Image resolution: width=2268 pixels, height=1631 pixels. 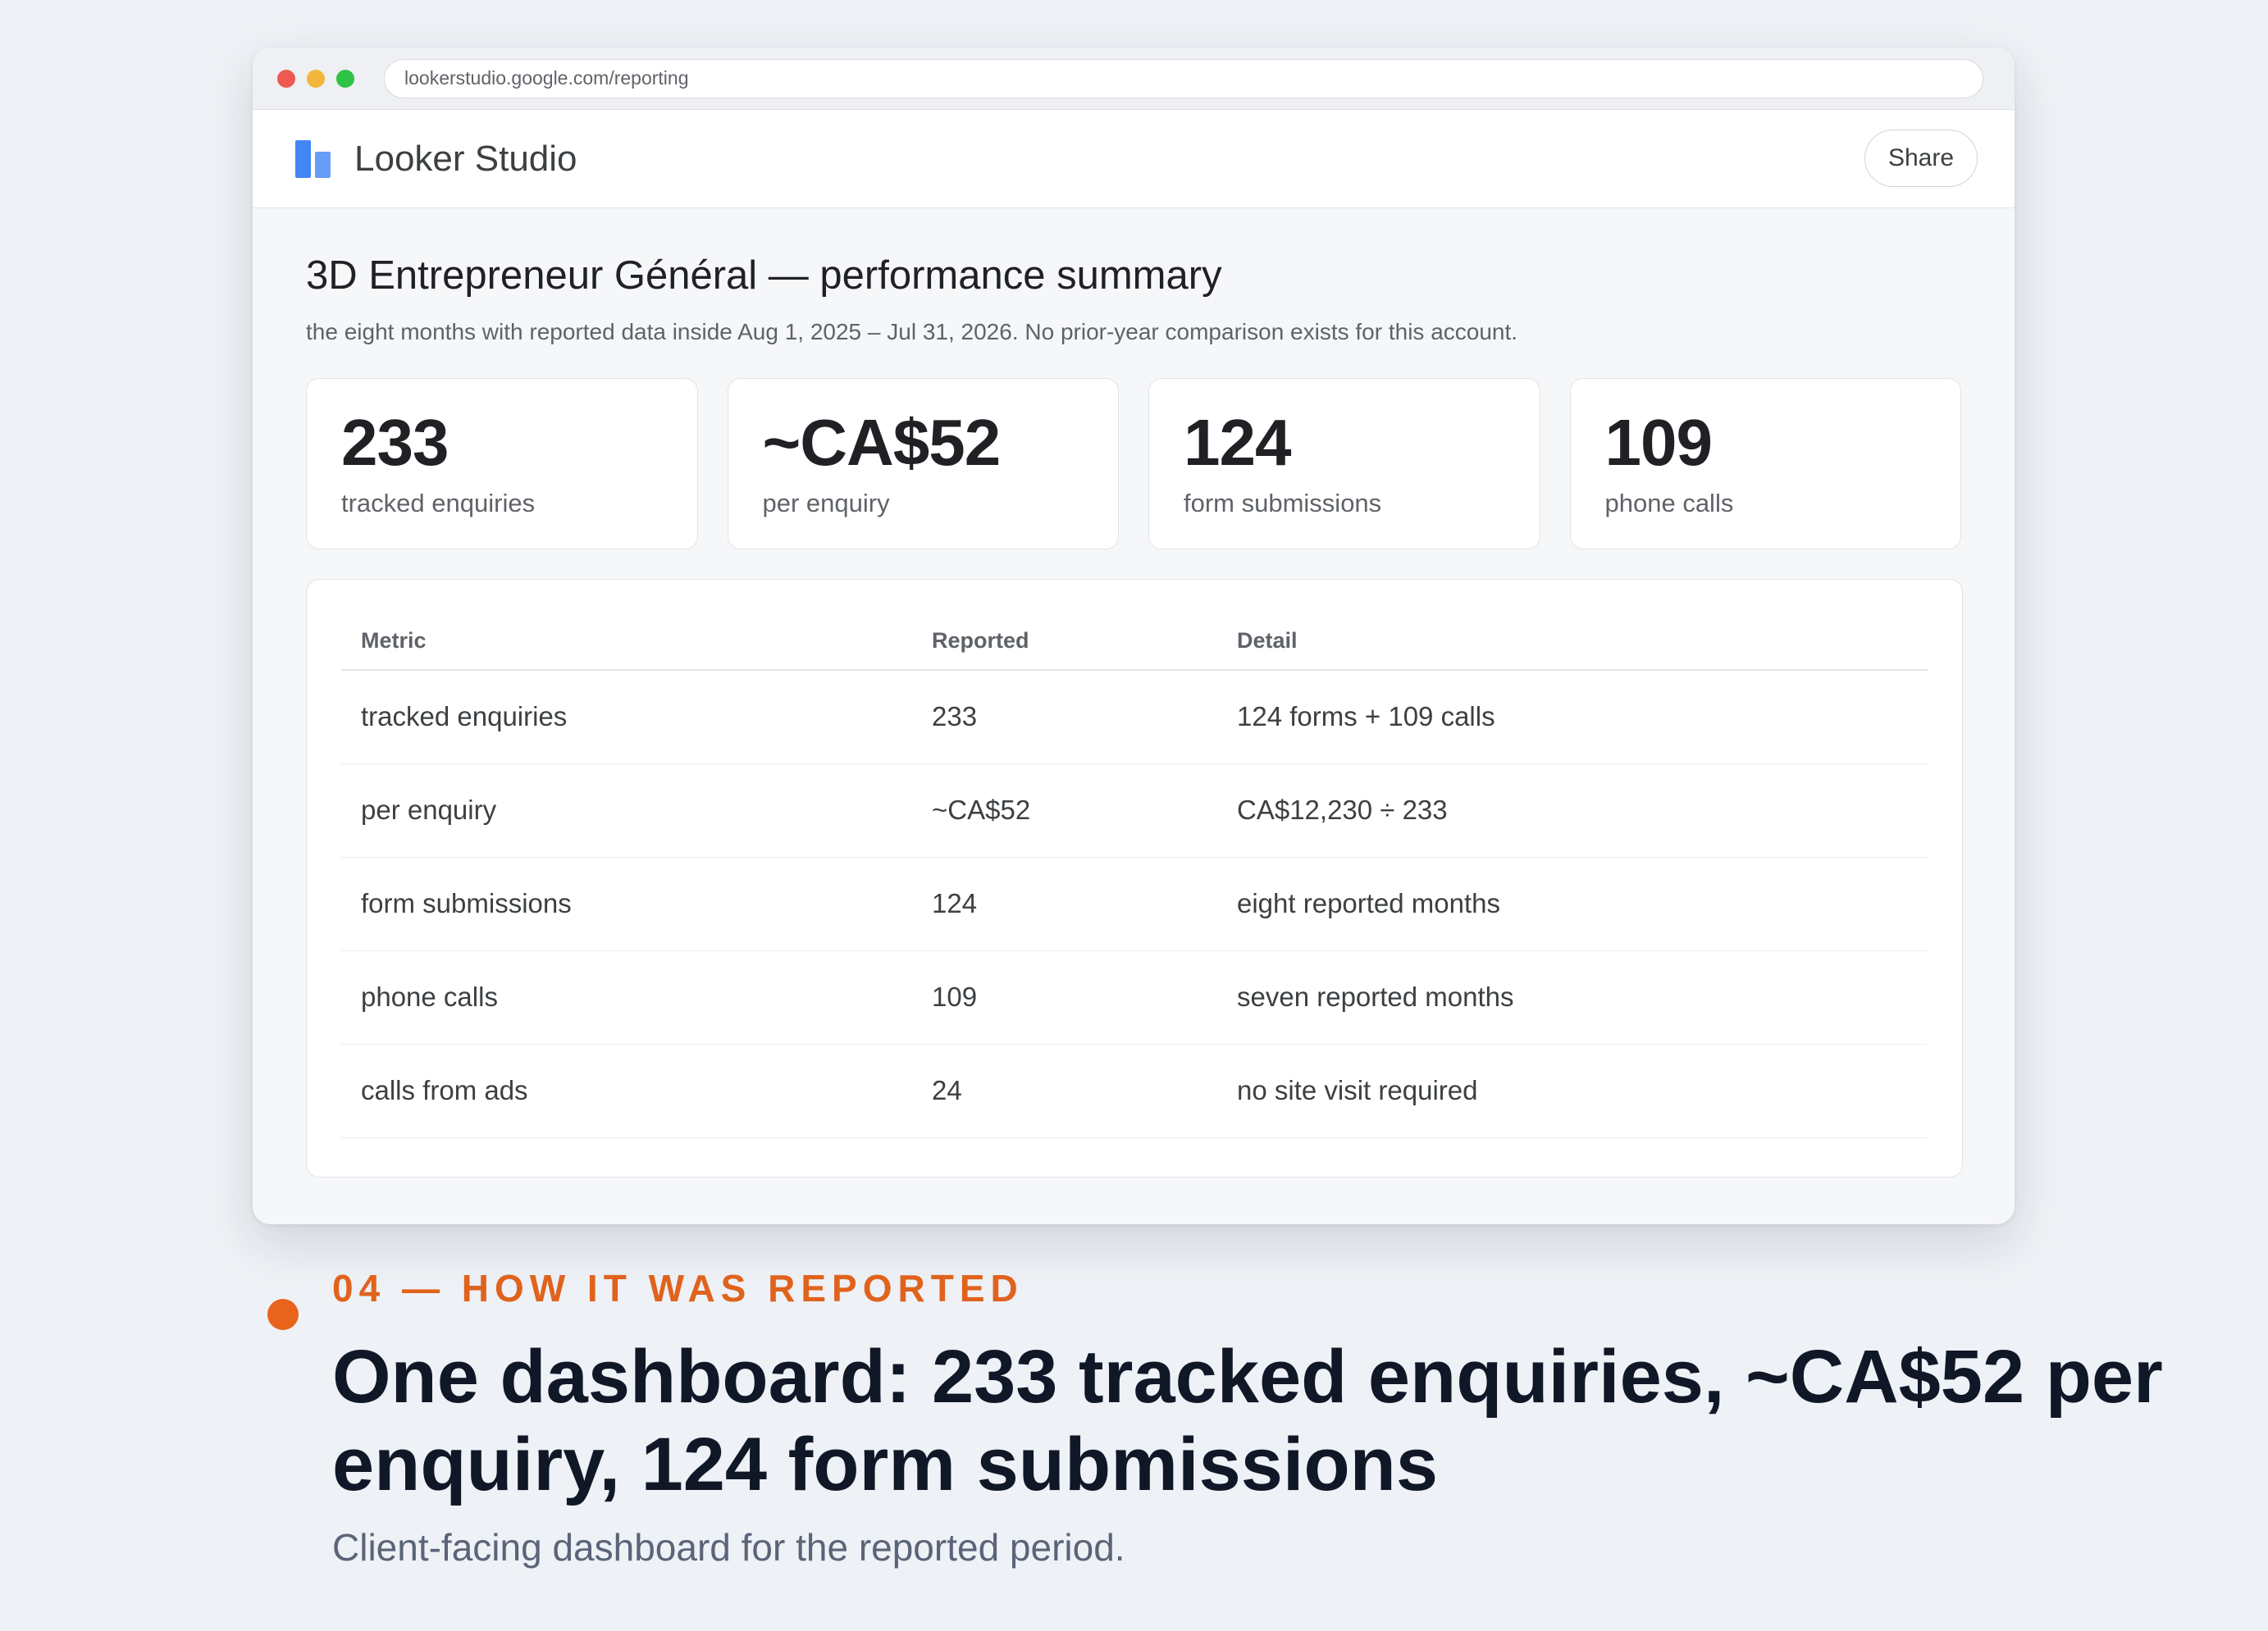 I want to click on reported-cell: ~CA$52, so click(x=1065, y=810).